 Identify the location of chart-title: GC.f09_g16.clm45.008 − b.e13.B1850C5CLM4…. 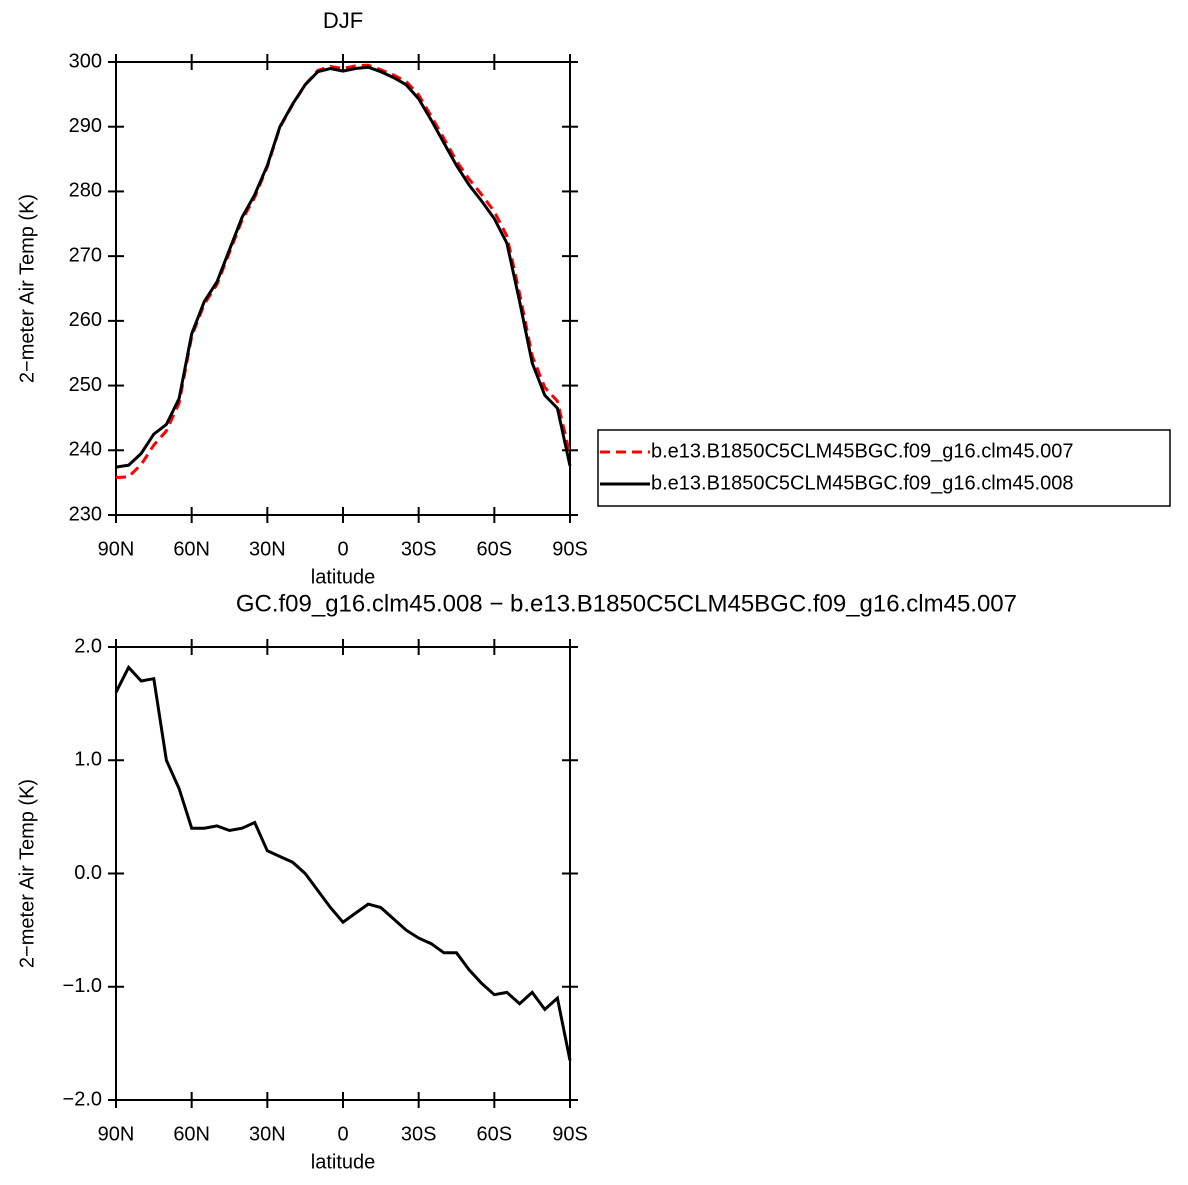
(626, 603).